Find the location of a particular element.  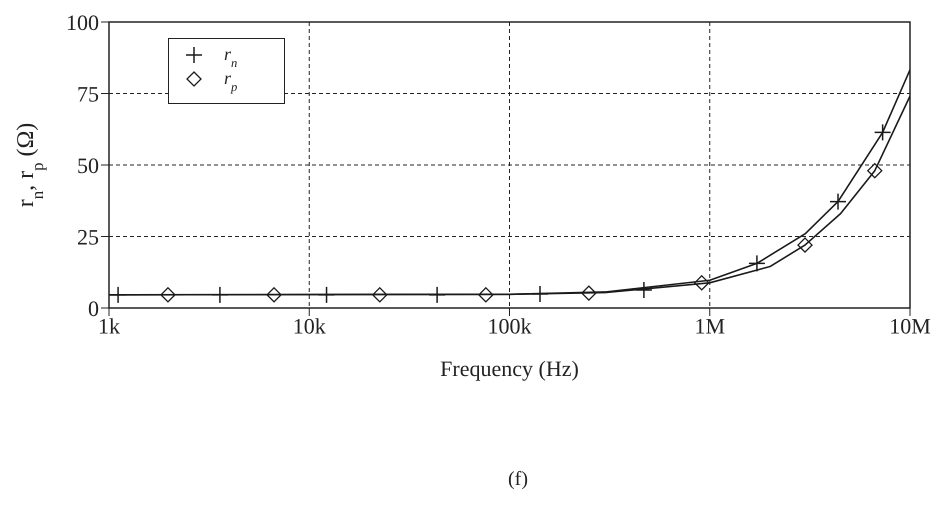

legend-label: r$_{p}$ is located at coordinates (231, 81).